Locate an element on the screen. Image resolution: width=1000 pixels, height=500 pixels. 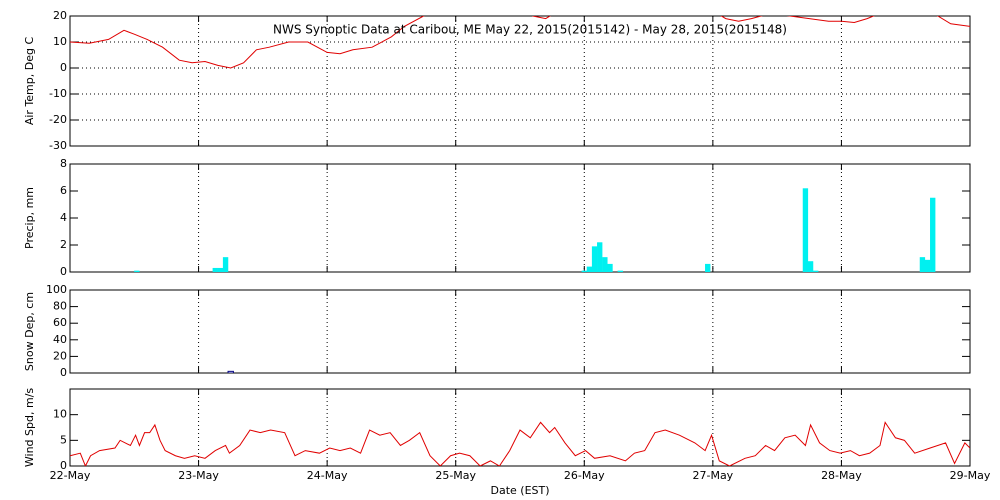
x-tick-label: 28-May is located at coordinates (841, 475).